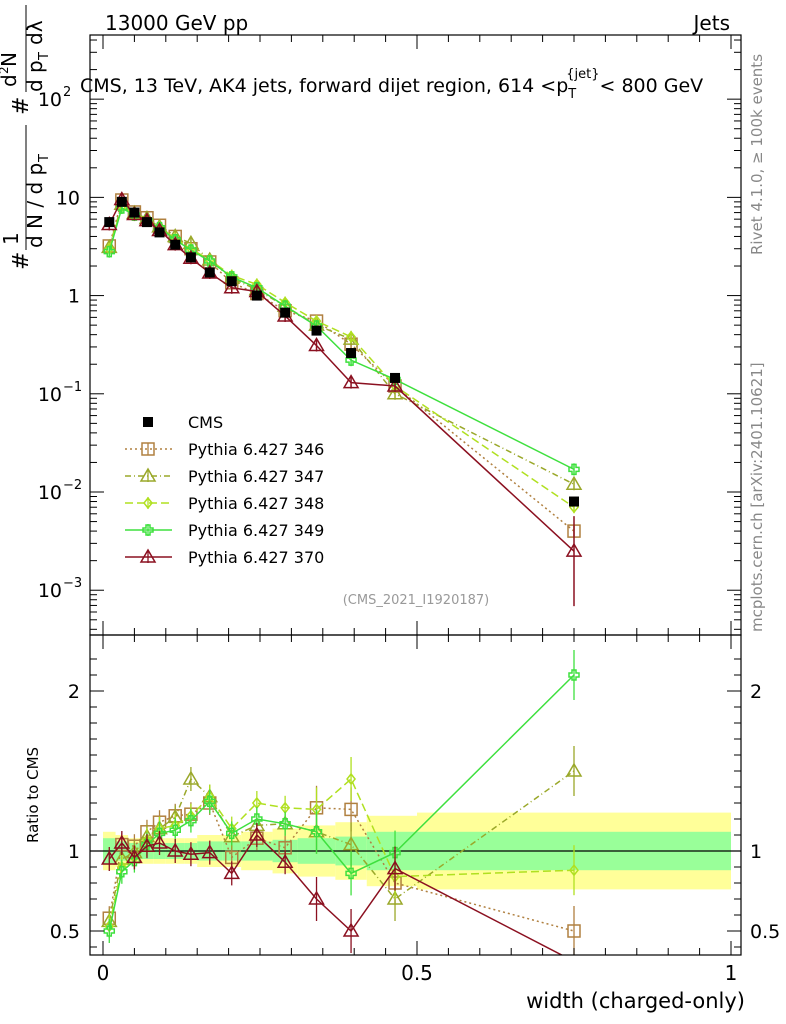 The height and width of the screenshot is (1024, 786). I want to click on main-y-tick-label: 10 2, so click(54, 98).